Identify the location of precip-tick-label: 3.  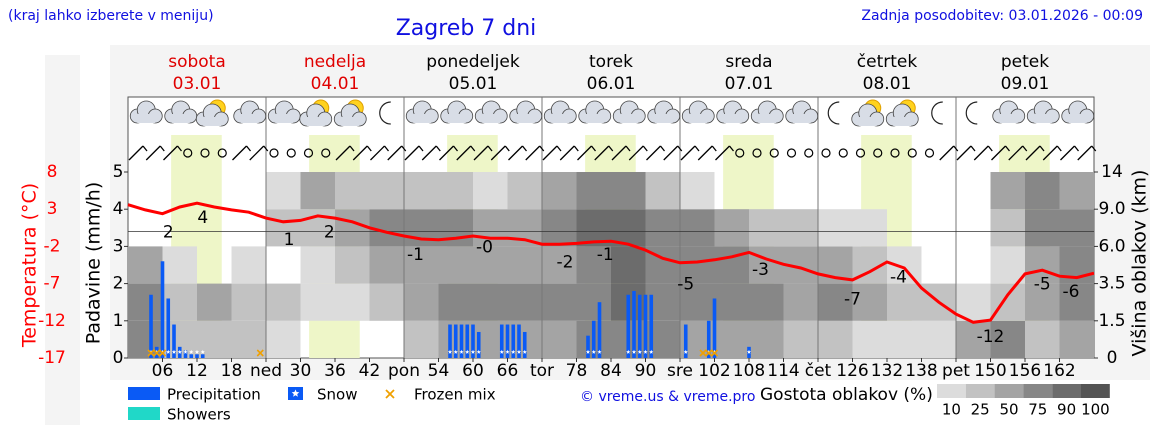
(118, 246).